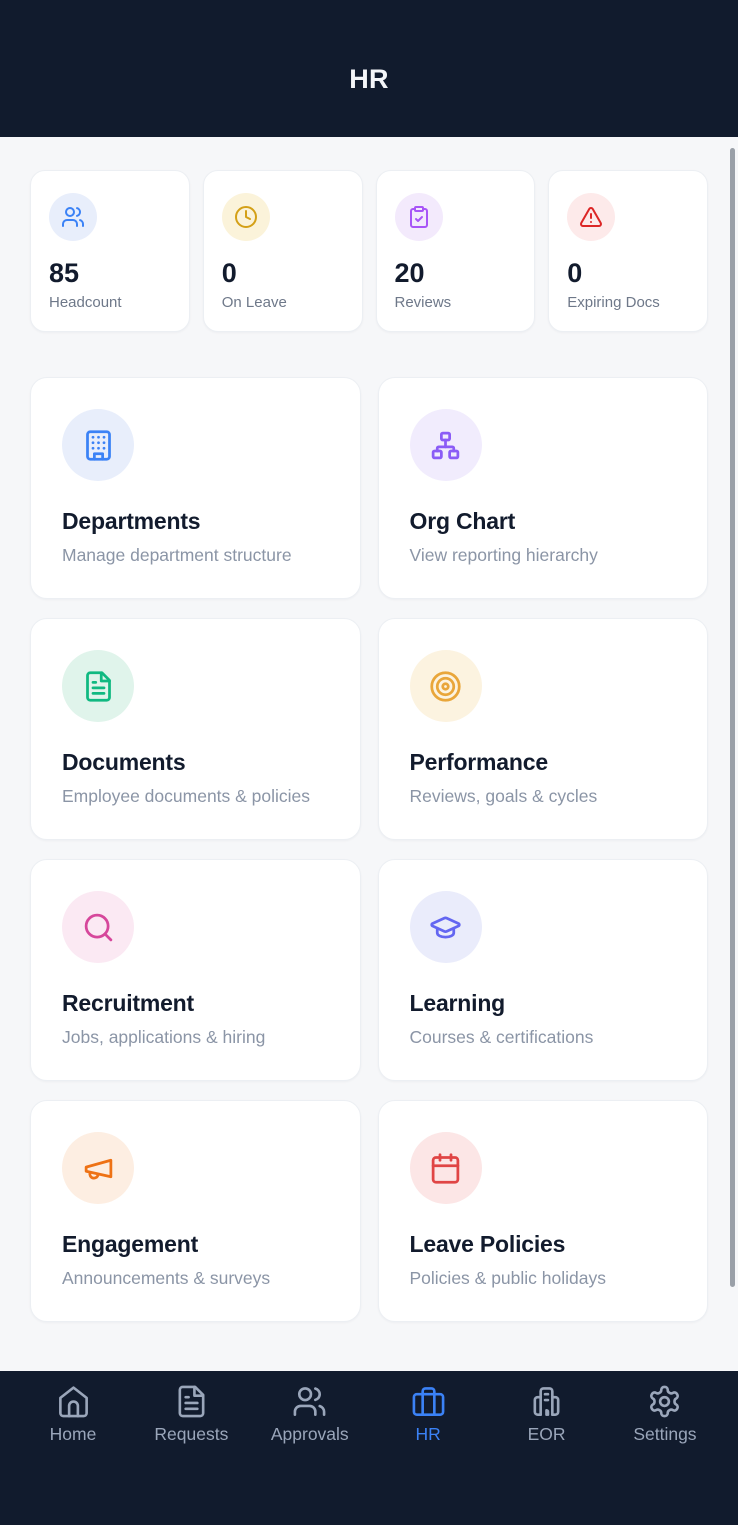  What do you see at coordinates (445, 445) in the screenshot?
I see `org-chart-icon` at bounding box center [445, 445].